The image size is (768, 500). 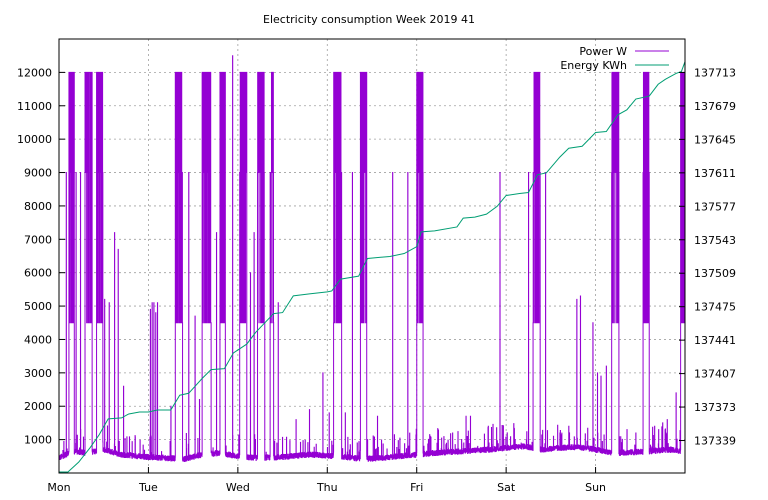 I want to click on legend: Power W Energy KWh, so click(x=614, y=58).